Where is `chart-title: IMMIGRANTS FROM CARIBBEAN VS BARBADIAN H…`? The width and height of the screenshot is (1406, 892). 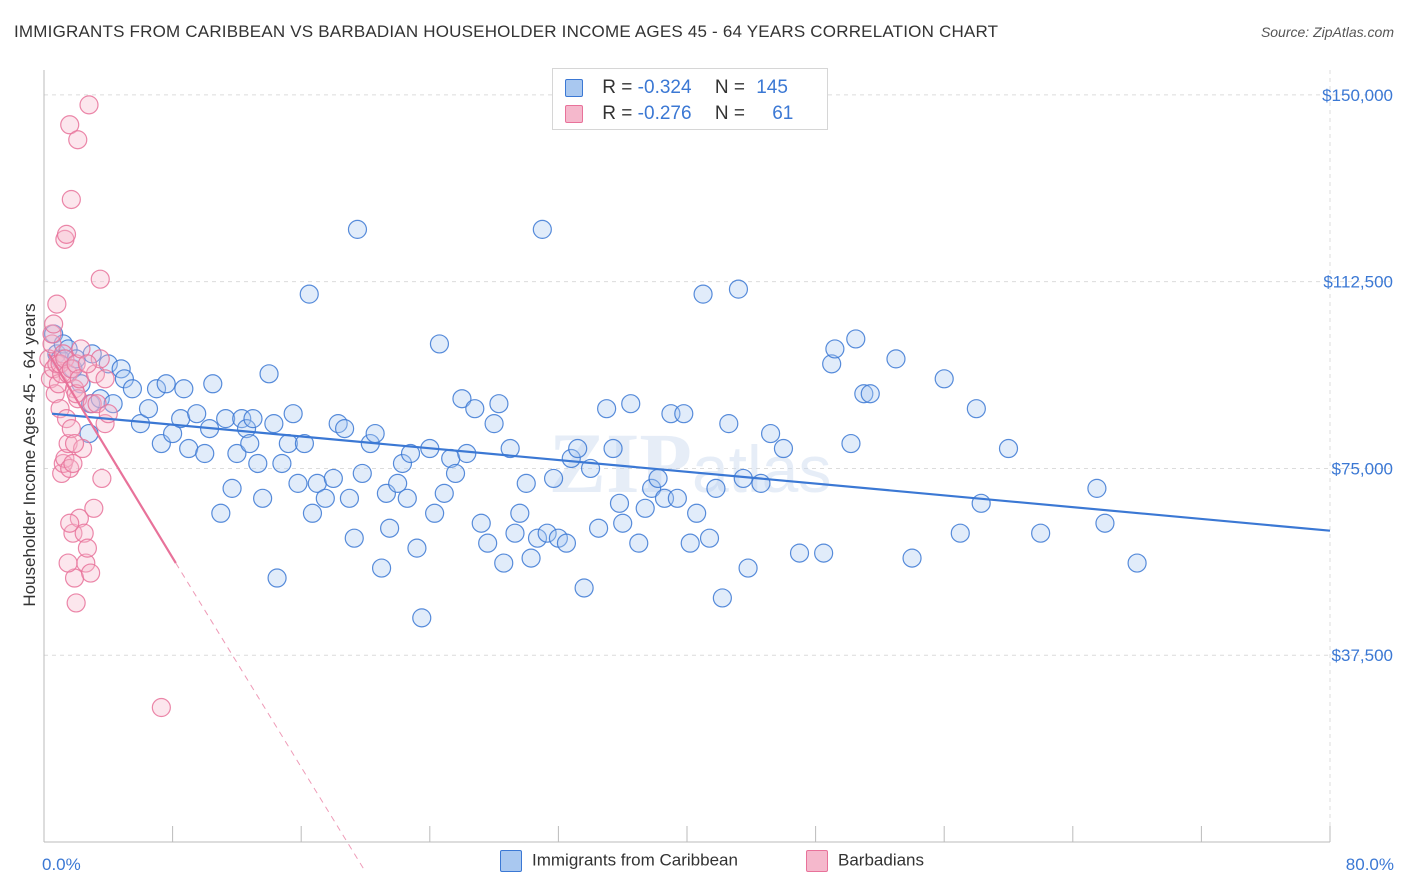
chart-title: IMMIGRANTS FROM CARIBBEAN VS BARBADIAN H… is located at coordinates (506, 31).